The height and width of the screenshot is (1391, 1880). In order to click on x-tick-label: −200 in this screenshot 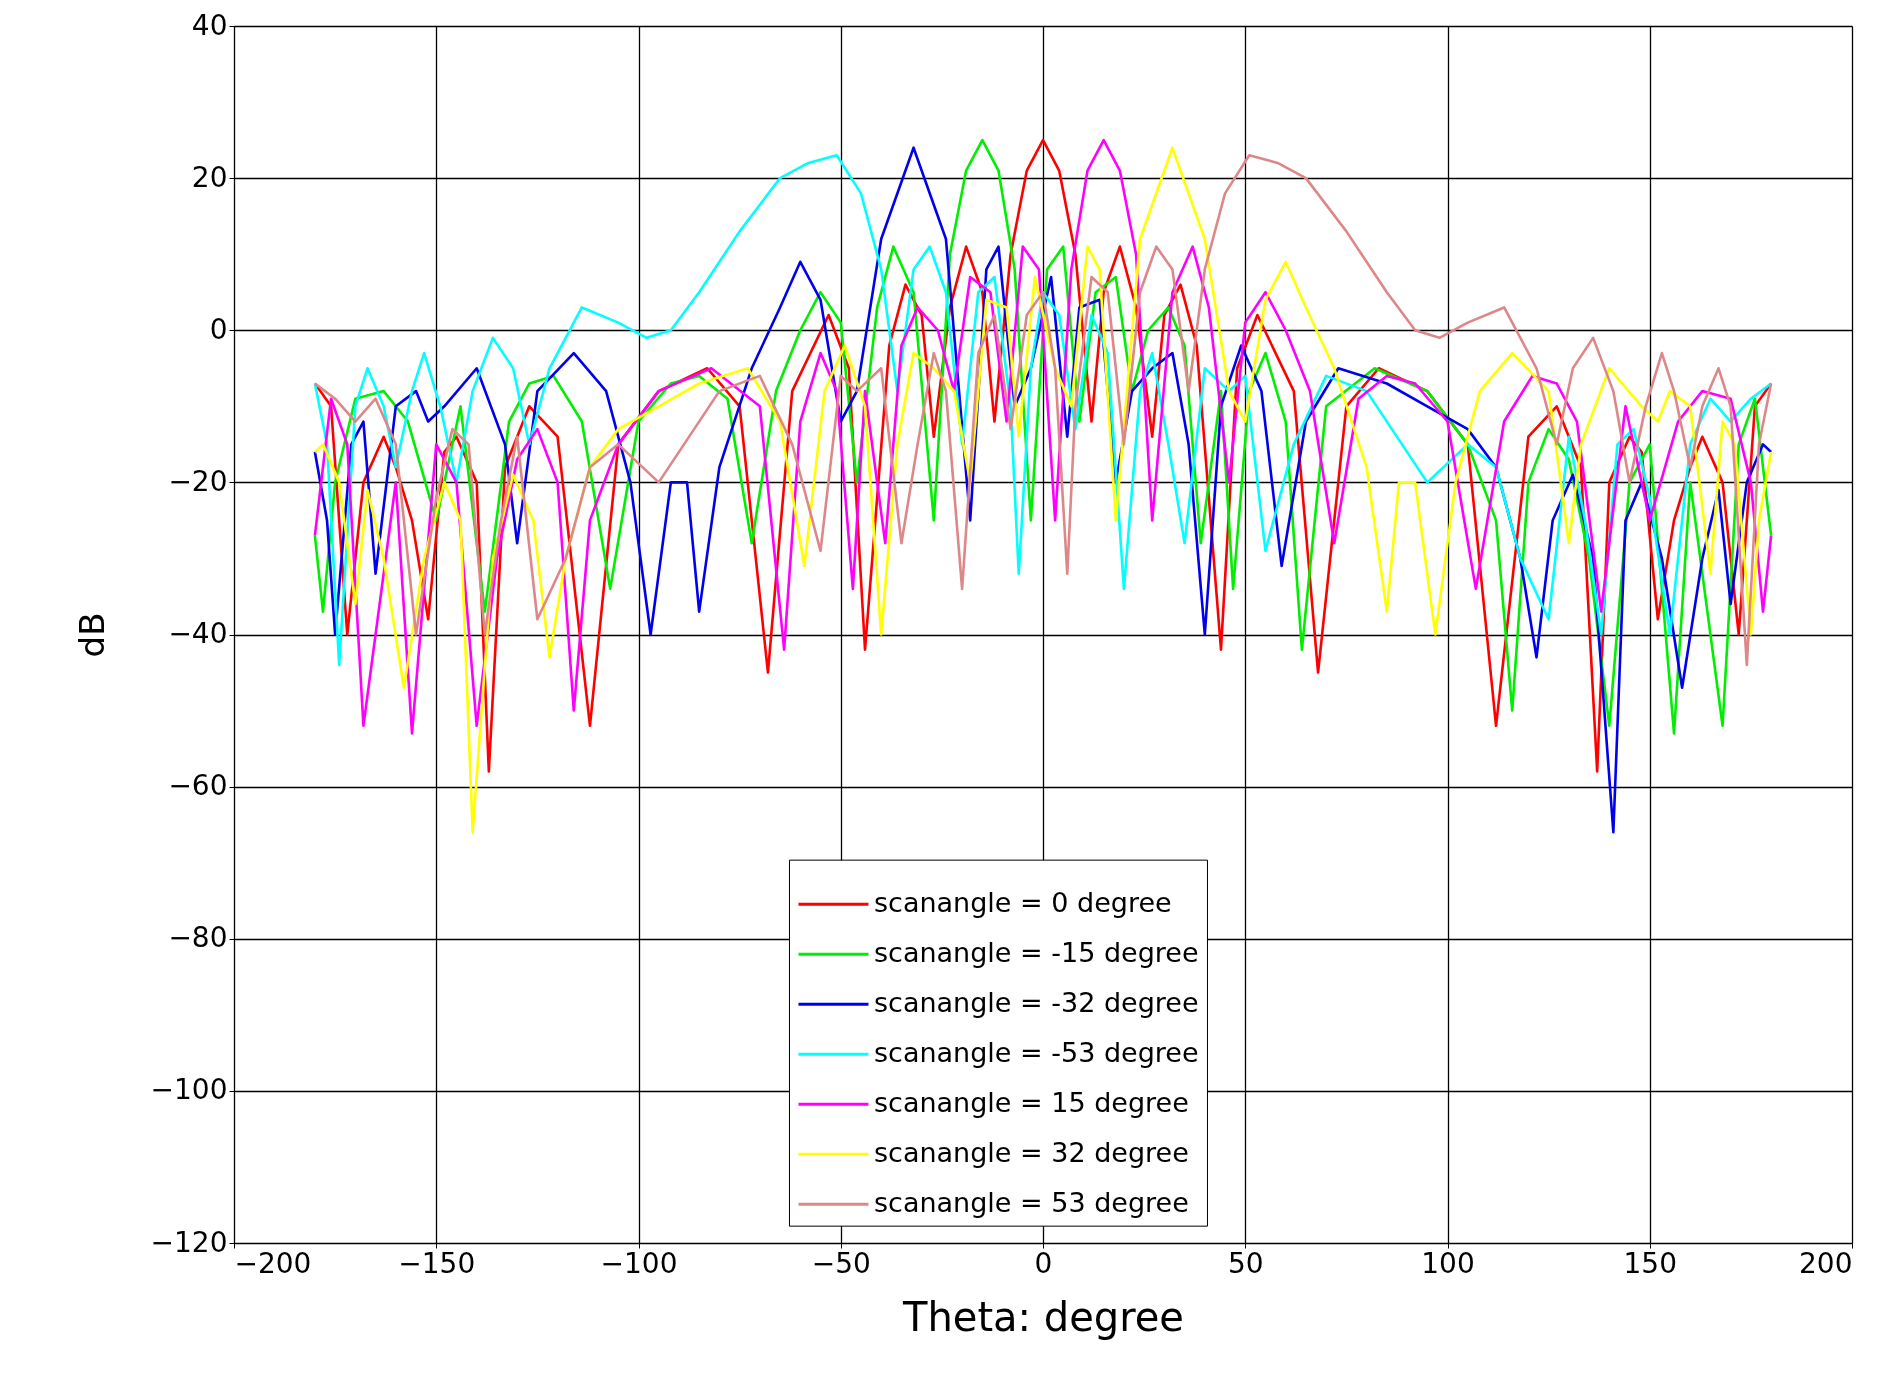, I will do `click(273, 1263)`.